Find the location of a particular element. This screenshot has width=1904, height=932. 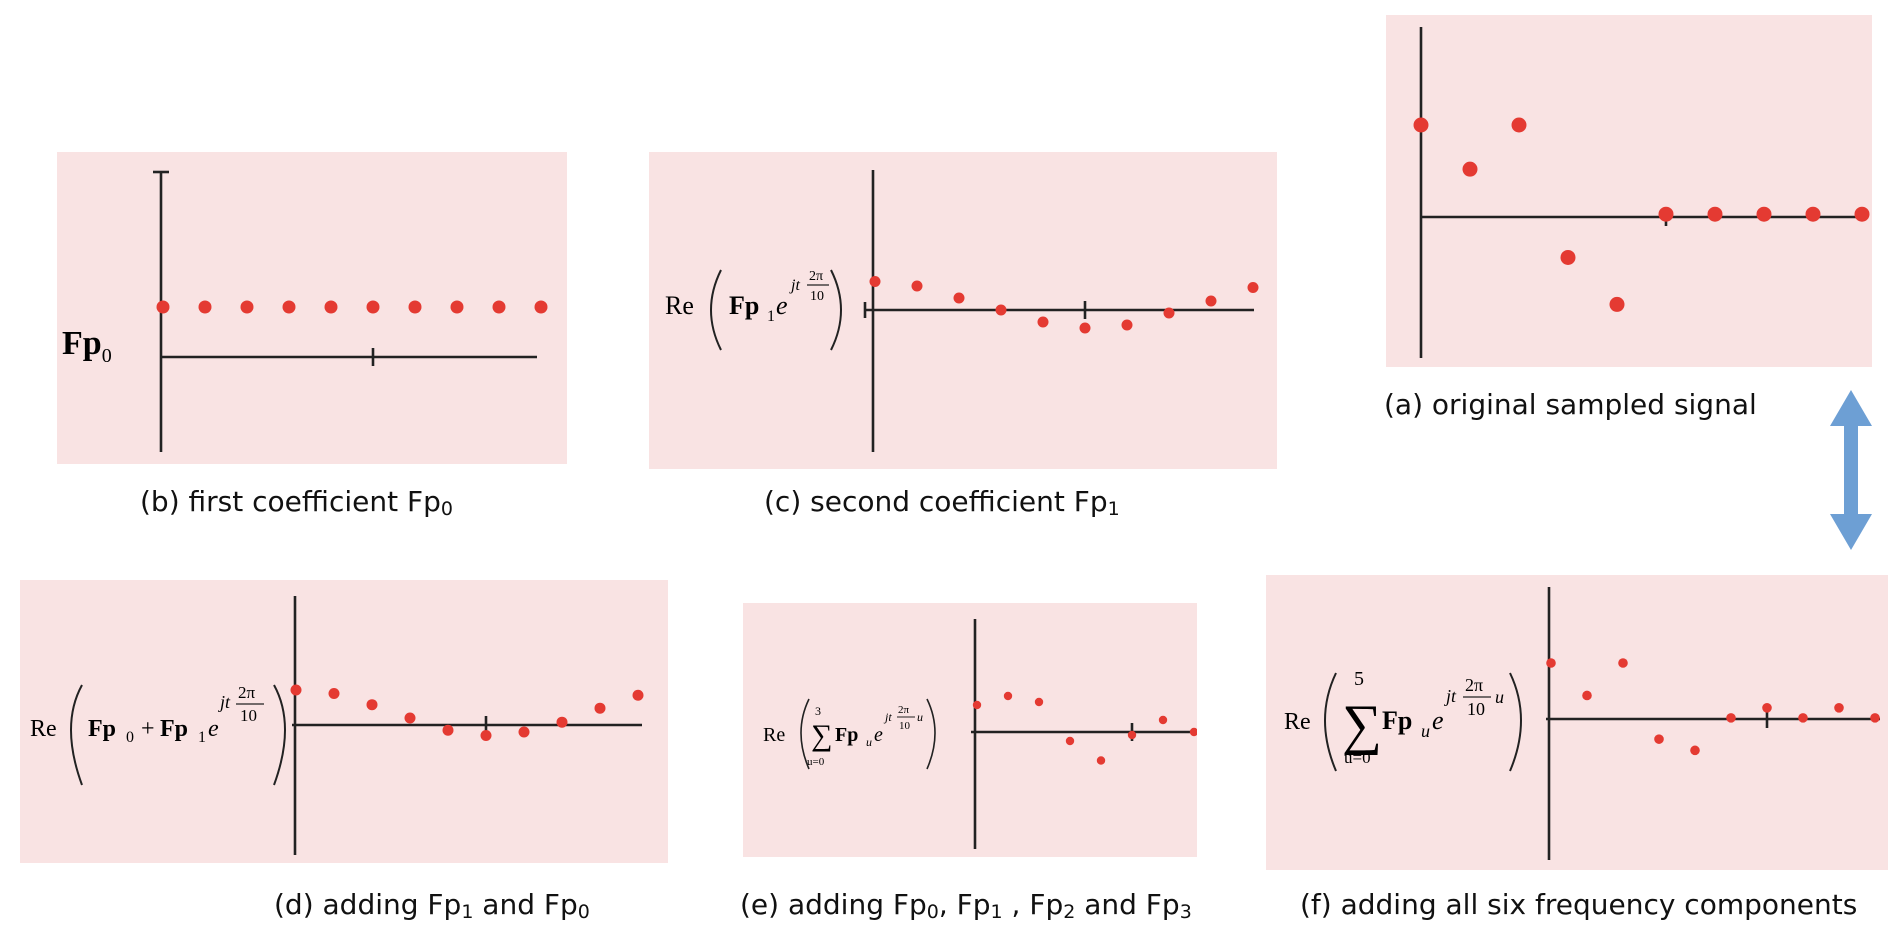

formula-c: Re Fp 1 e jt 2π 10 is located at coordinates (753, 310).